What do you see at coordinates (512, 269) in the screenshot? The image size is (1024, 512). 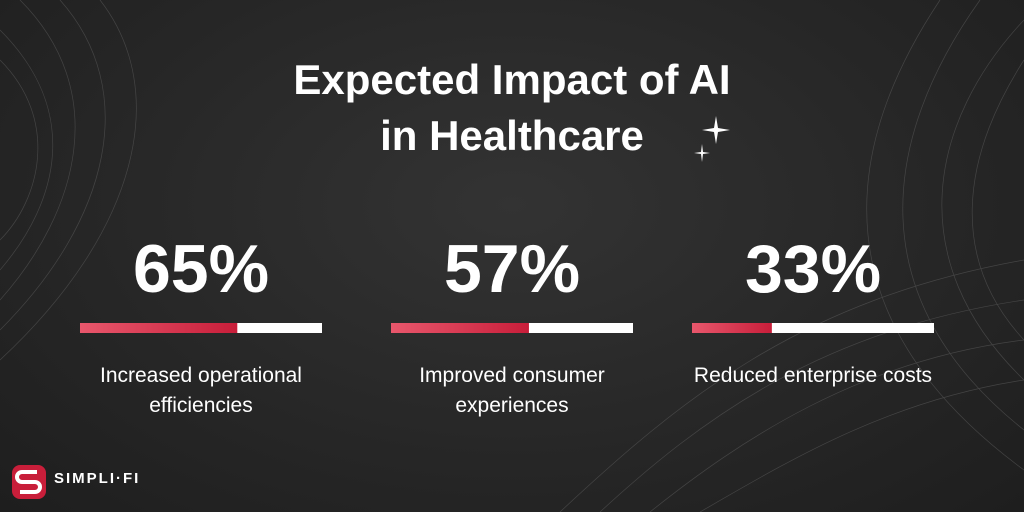 I see `value-label: 57%` at bounding box center [512, 269].